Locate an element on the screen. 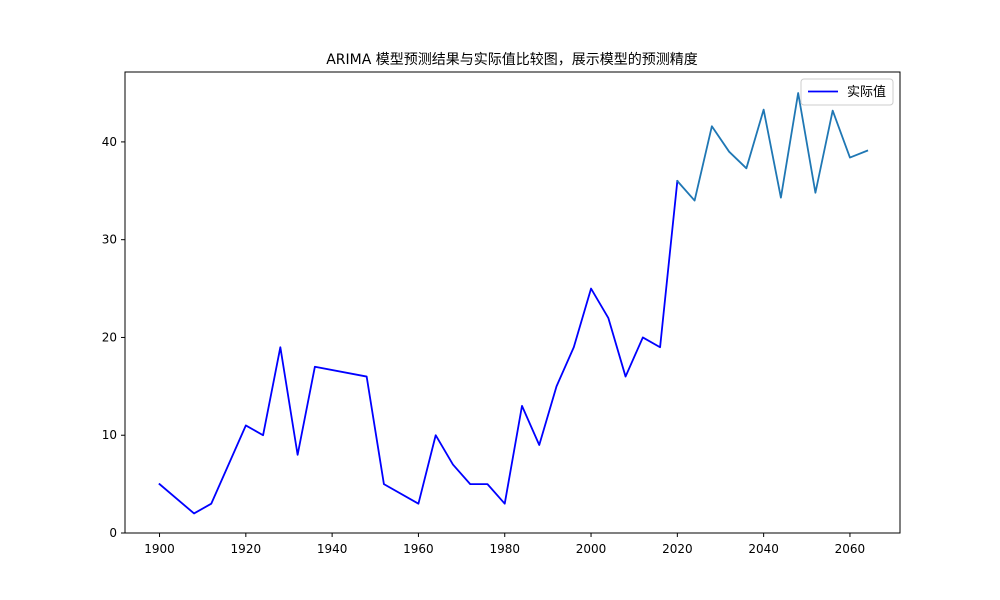 The image size is (1000, 600). legend: 实际值 is located at coordinates (847, 92).